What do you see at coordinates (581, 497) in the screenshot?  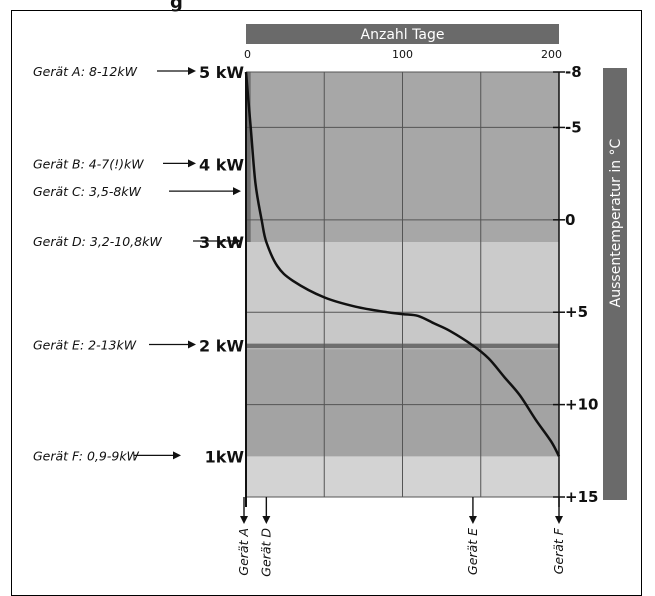 I see `right-tick-label: +15` at bounding box center [581, 497].